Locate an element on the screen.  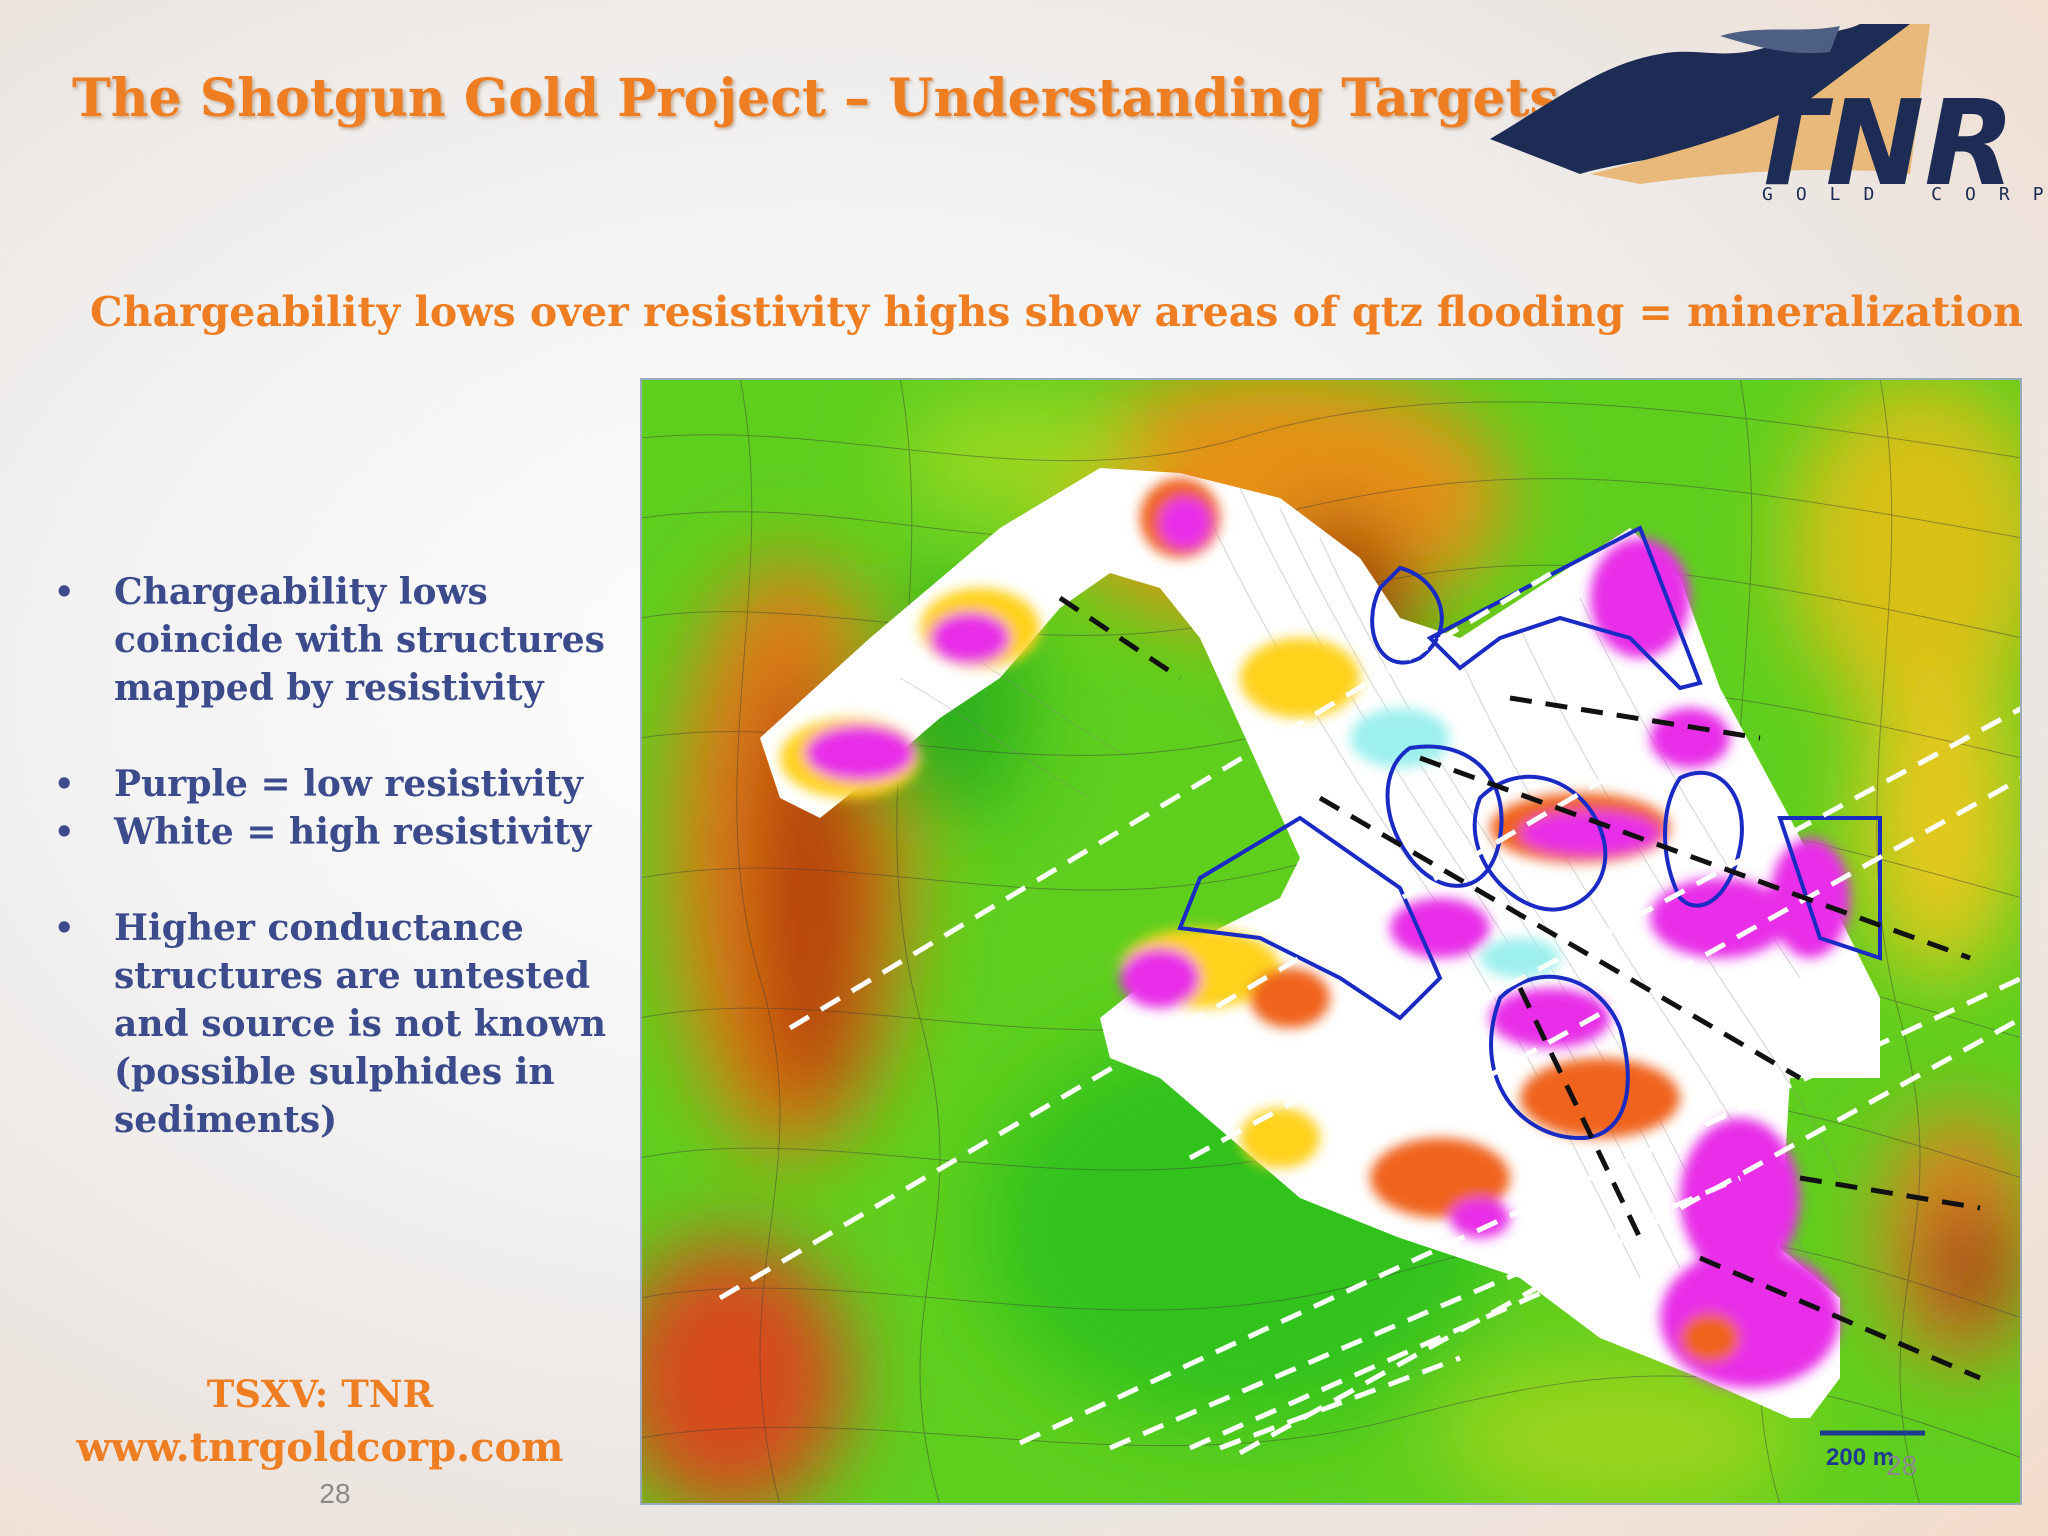
scale-label: 200 m is located at coordinates (1860, 1457).